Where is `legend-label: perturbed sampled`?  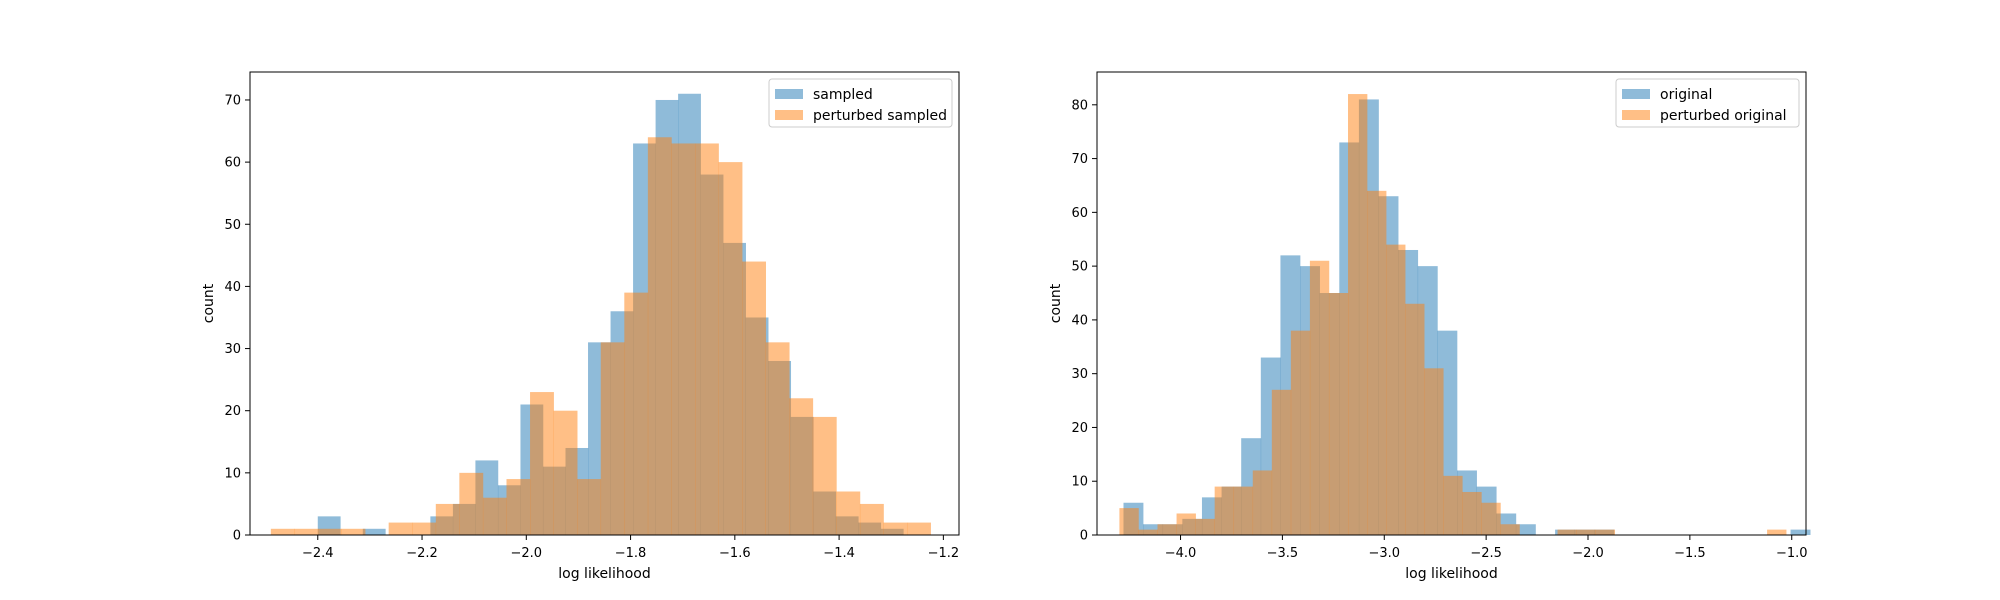
legend-label: perturbed sampled is located at coordinates (880, 116).